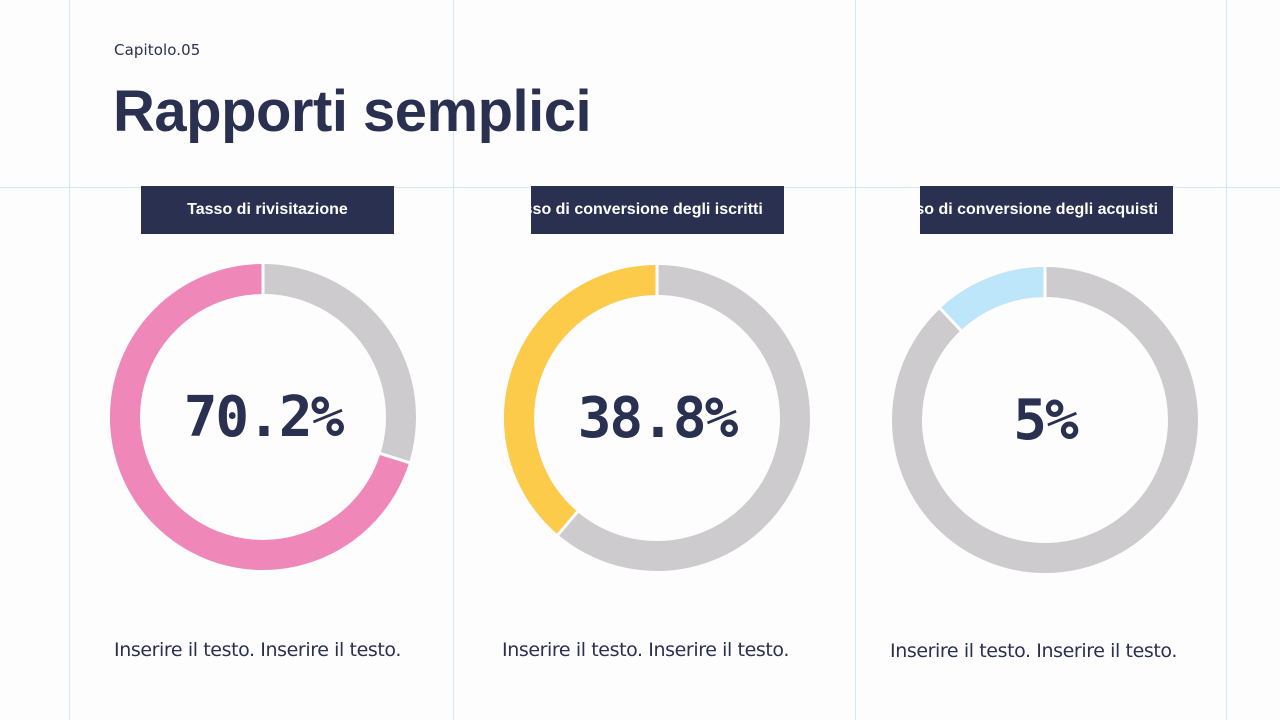  I want to click on page-title: Rapporti semplici, so click(352, 111).